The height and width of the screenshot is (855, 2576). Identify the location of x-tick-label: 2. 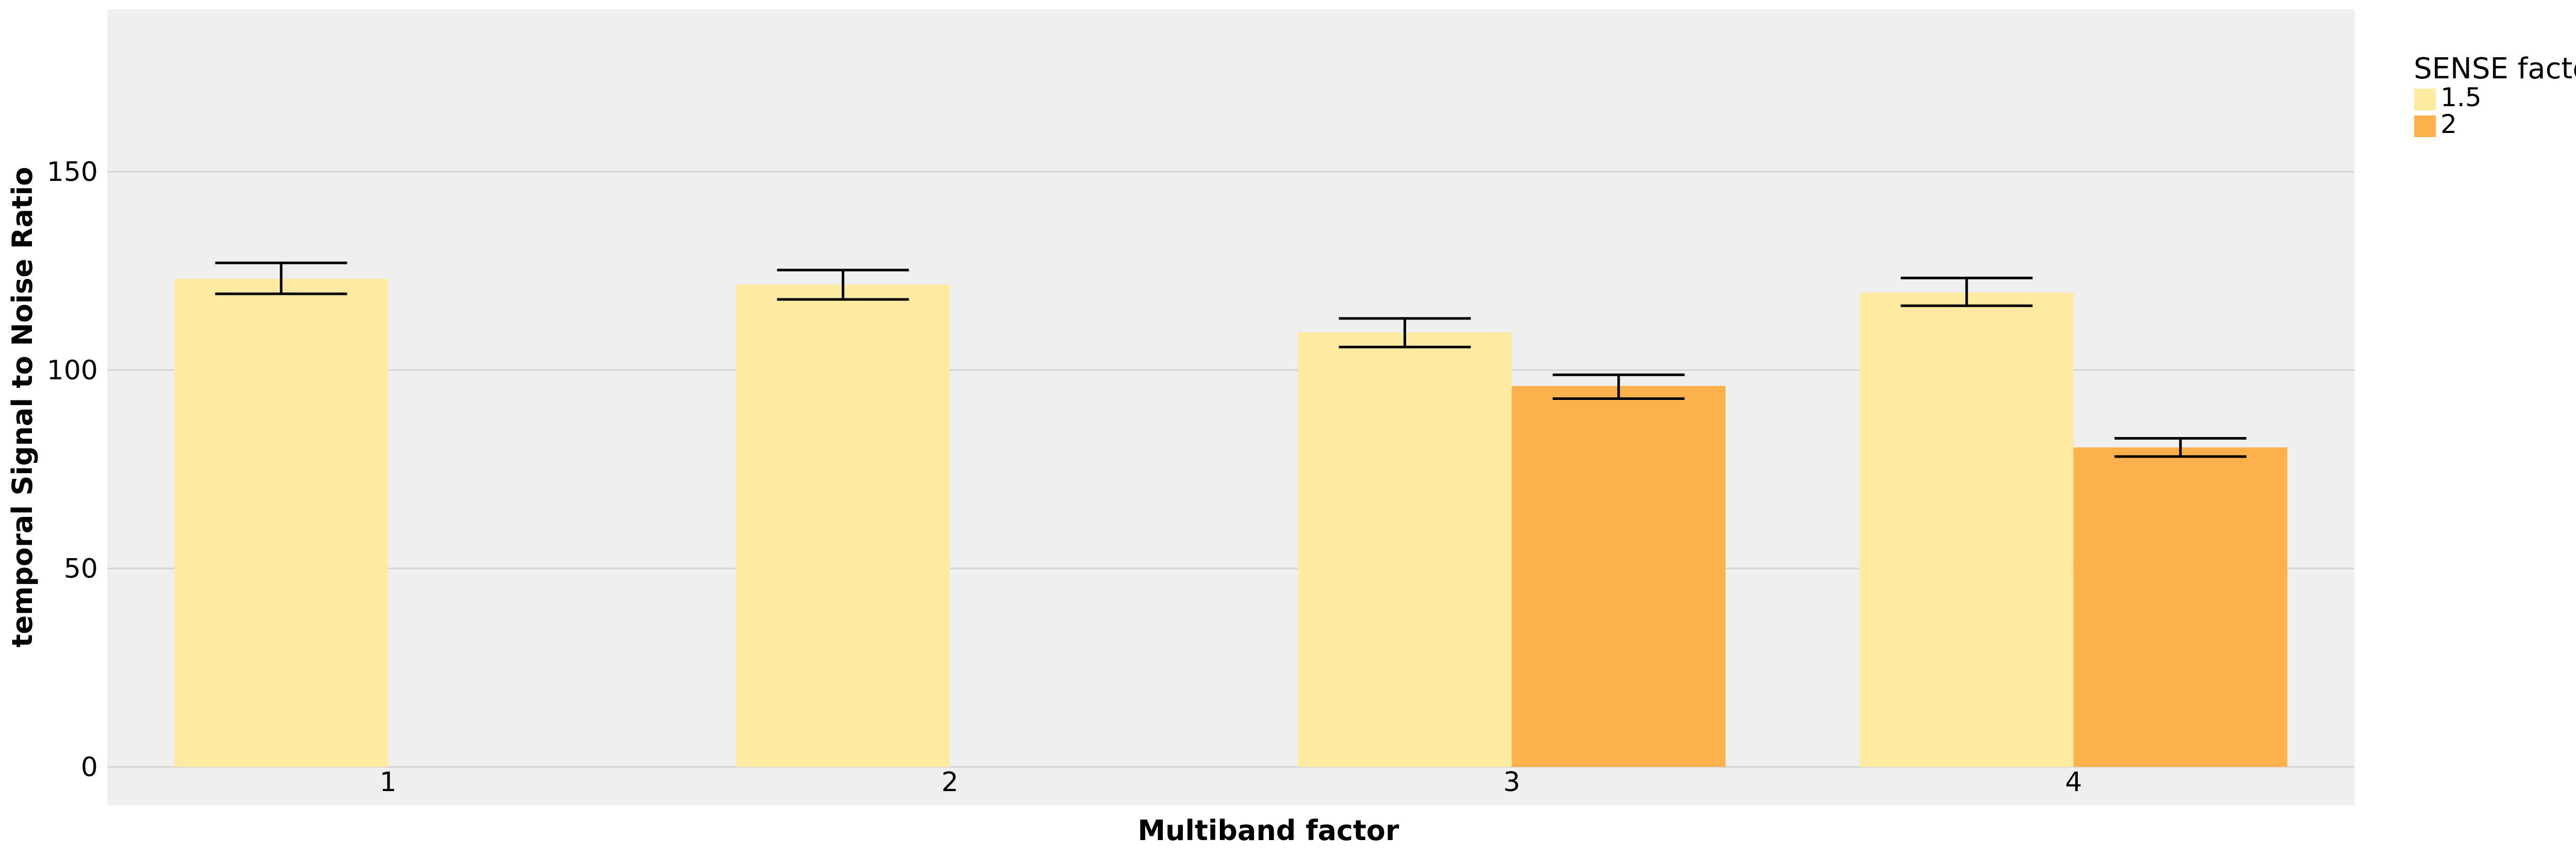
(949, 782).